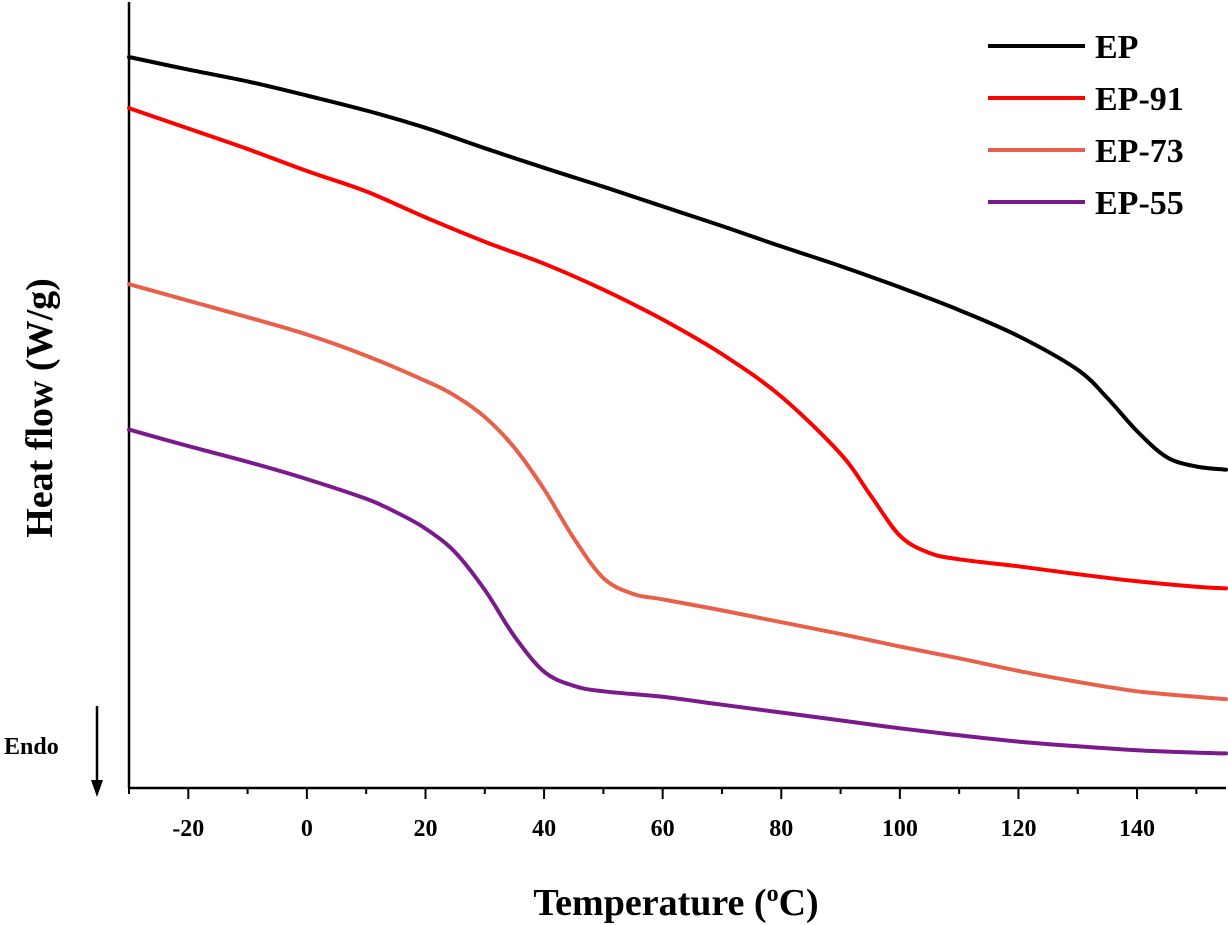  Describe the element at coordinates (773, 894) in the screenshot. I see `x-axis-label-sup: o` at that location.